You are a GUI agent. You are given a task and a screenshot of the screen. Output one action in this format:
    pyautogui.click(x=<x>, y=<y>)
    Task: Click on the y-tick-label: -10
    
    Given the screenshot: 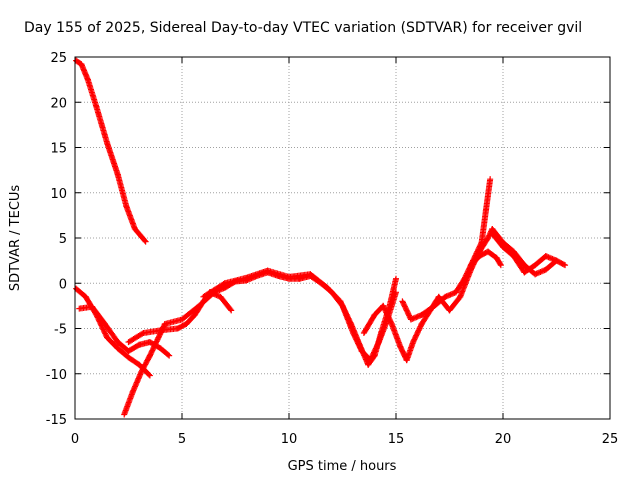 What is the action you would take?
    pyautogui.click(x=56, y=375)
    